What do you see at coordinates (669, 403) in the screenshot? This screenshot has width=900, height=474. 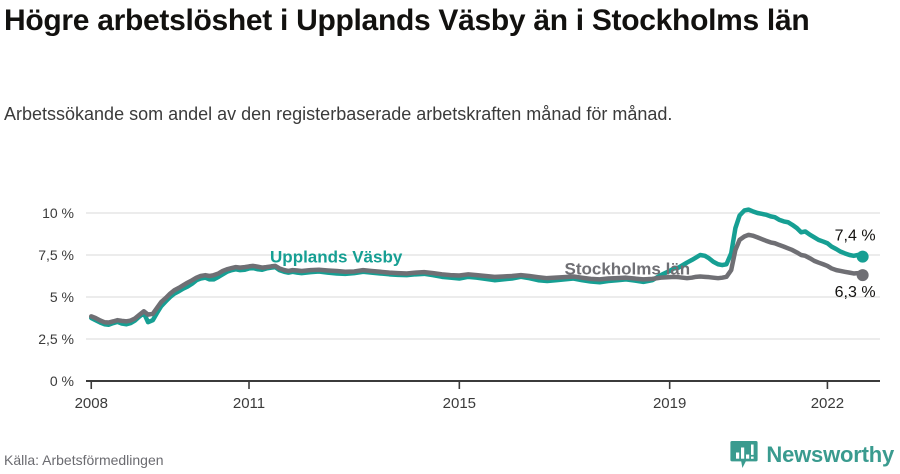 I see `x-tick-label: 2019` at bounding box center [669, 403].